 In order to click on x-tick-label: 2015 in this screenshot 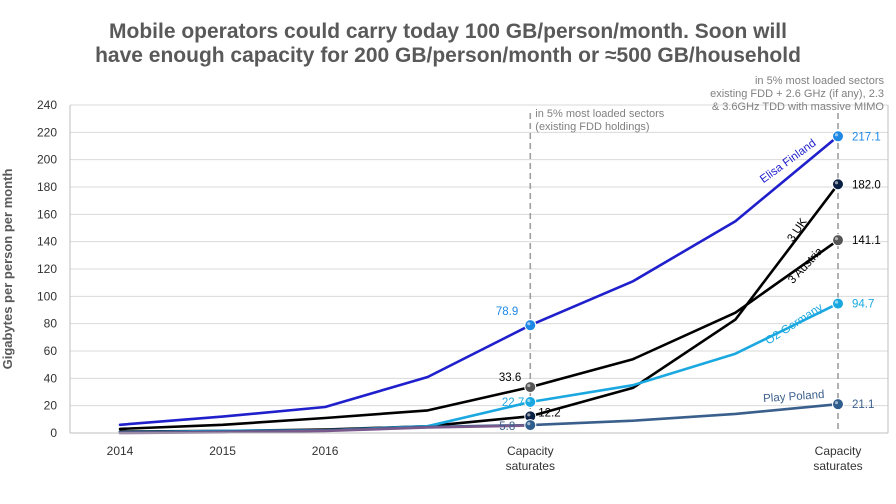, I will do `click(222, 451)`.